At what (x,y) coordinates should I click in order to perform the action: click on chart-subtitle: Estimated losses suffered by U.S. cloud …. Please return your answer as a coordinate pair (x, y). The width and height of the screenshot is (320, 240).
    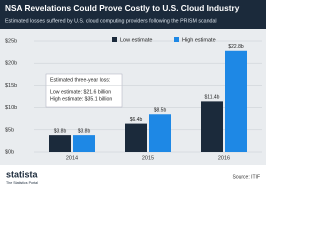
    Looking at the image, I should click on (111, 21).